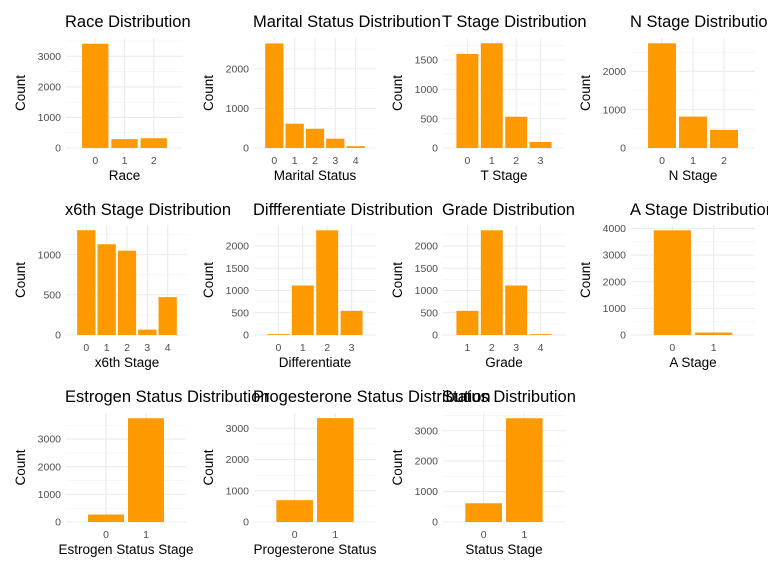  What do you see at coordinates (315, 362) in the screenshot?
I see `x-axis-label: Differentiate` at bounding box center [315, 362].